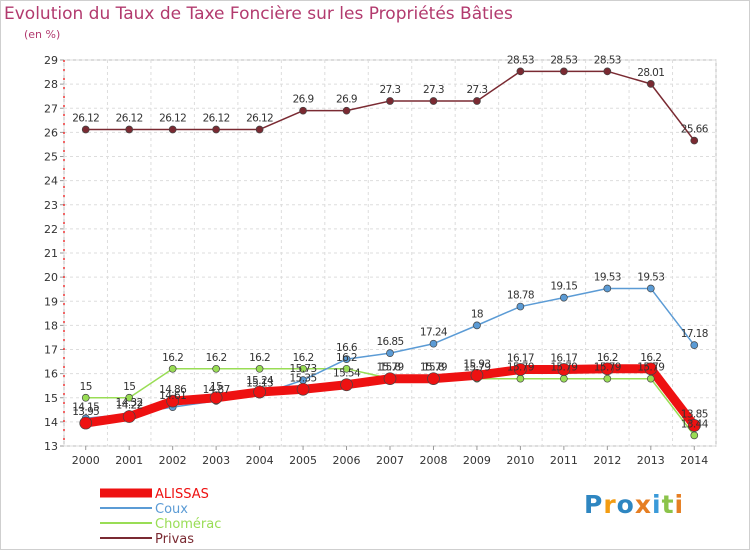  What do you see at coordinates (51, 60) in the screenshot?
I see `y-tick-label: 29` at bounding box center [51, 60].